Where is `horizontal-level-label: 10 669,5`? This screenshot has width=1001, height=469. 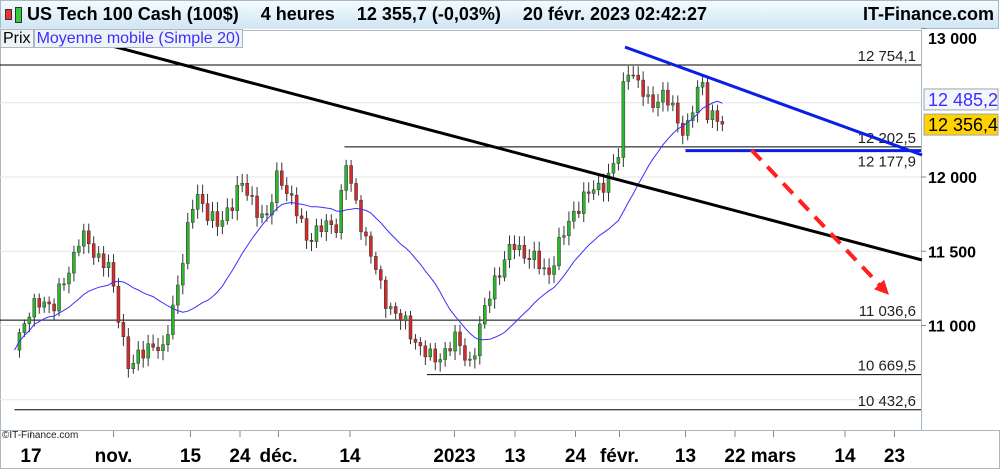
horizontal-level-label: 10 669,5 is located at coordinates (887, 366).